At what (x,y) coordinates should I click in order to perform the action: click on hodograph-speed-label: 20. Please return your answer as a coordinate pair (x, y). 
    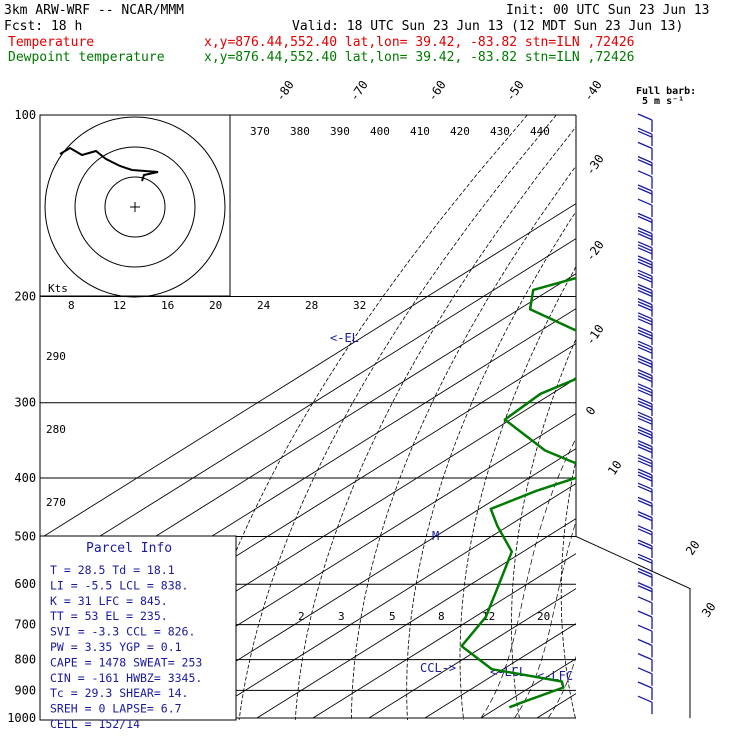
    Looking at the image, I should click on (215, 305).